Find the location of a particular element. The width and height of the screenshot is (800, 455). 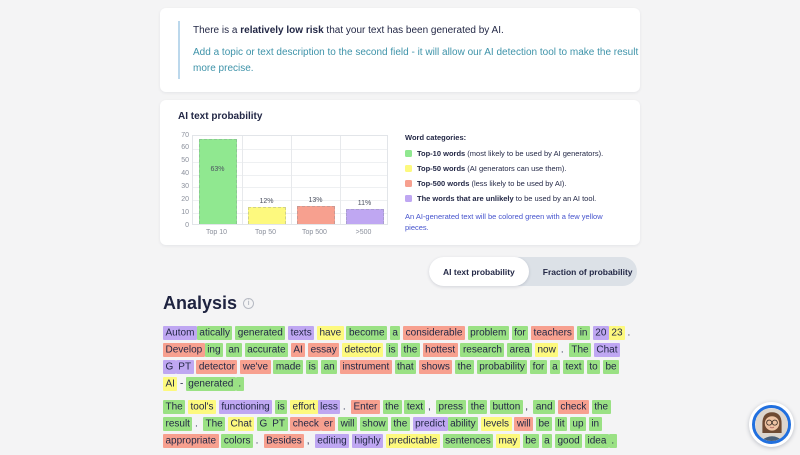

highlighted-word: editing is located at coordinates (332, 440).